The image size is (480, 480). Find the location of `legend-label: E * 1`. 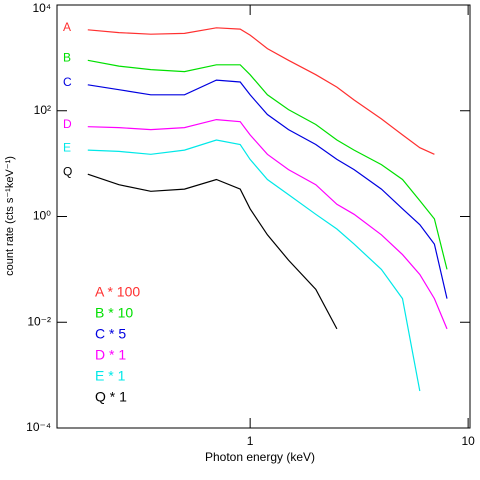

legend-label: E * 1 is located at coordinates (110, 376).